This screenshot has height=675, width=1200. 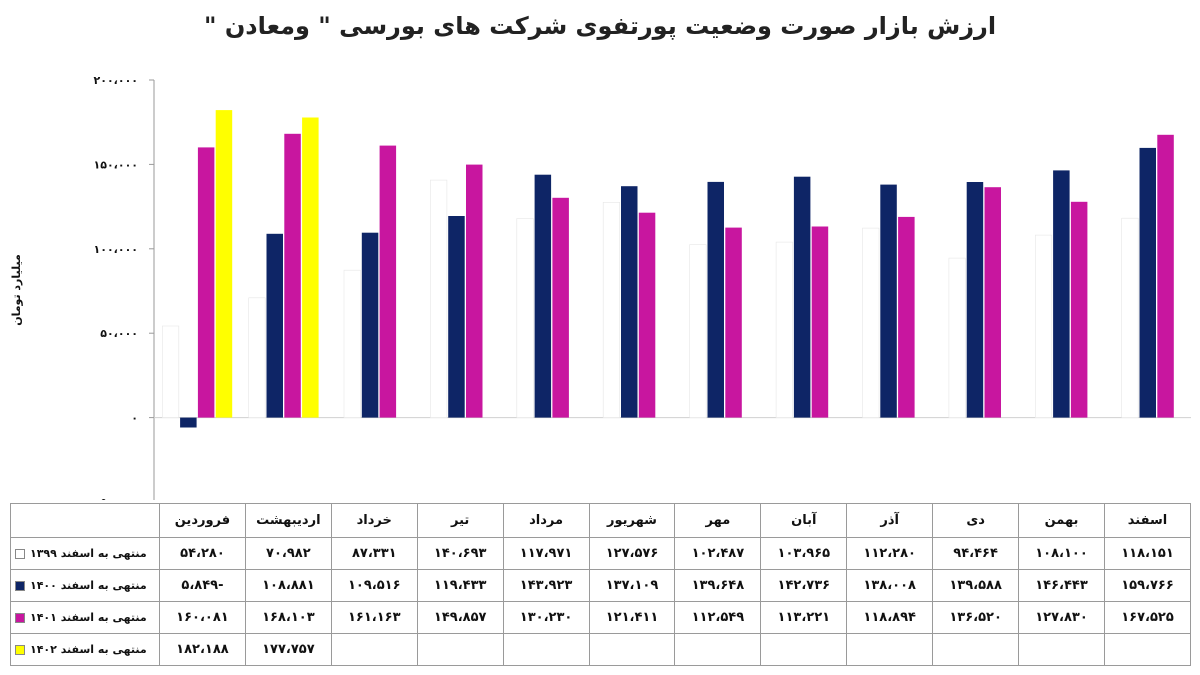 What do you see at coordinates (85, 520) in the screenshot?
I see `table-corner-cell` at bounding box center [85, 520].